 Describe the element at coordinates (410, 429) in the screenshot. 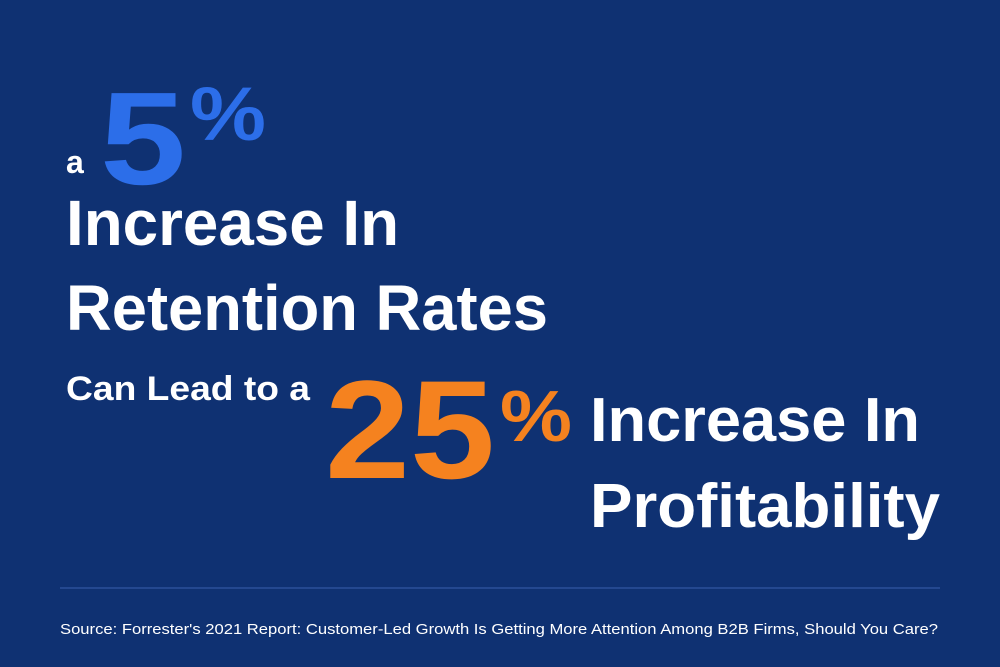

I see `stat-number: 25` at that location.